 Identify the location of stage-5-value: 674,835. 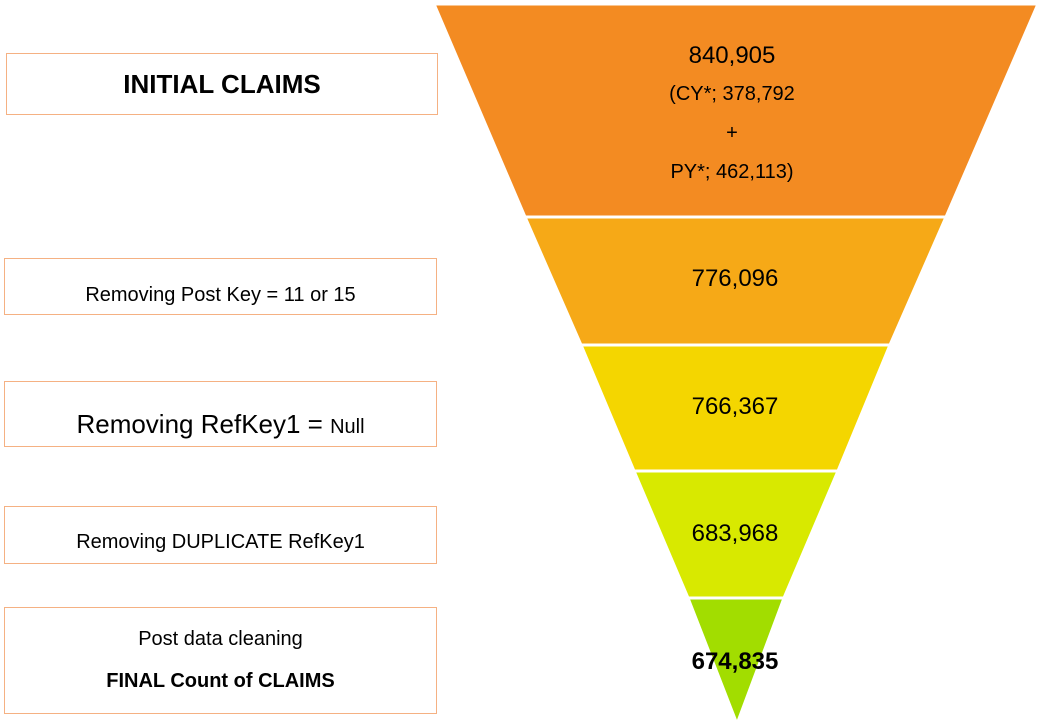
(735, 661).